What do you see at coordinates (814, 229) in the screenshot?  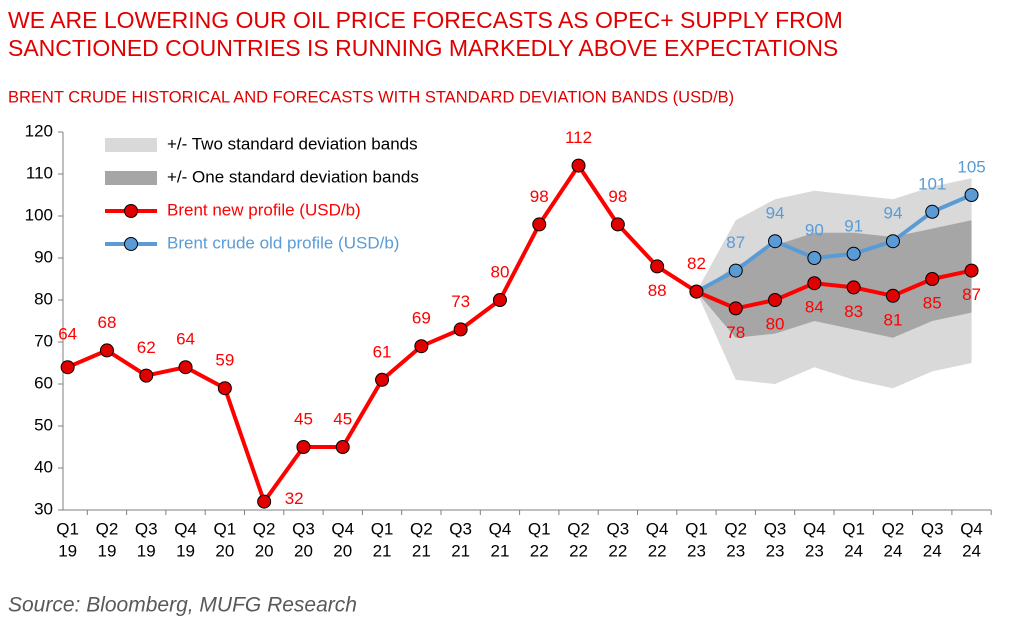 I see `data-label: 90` at bounding box center [814, 229].